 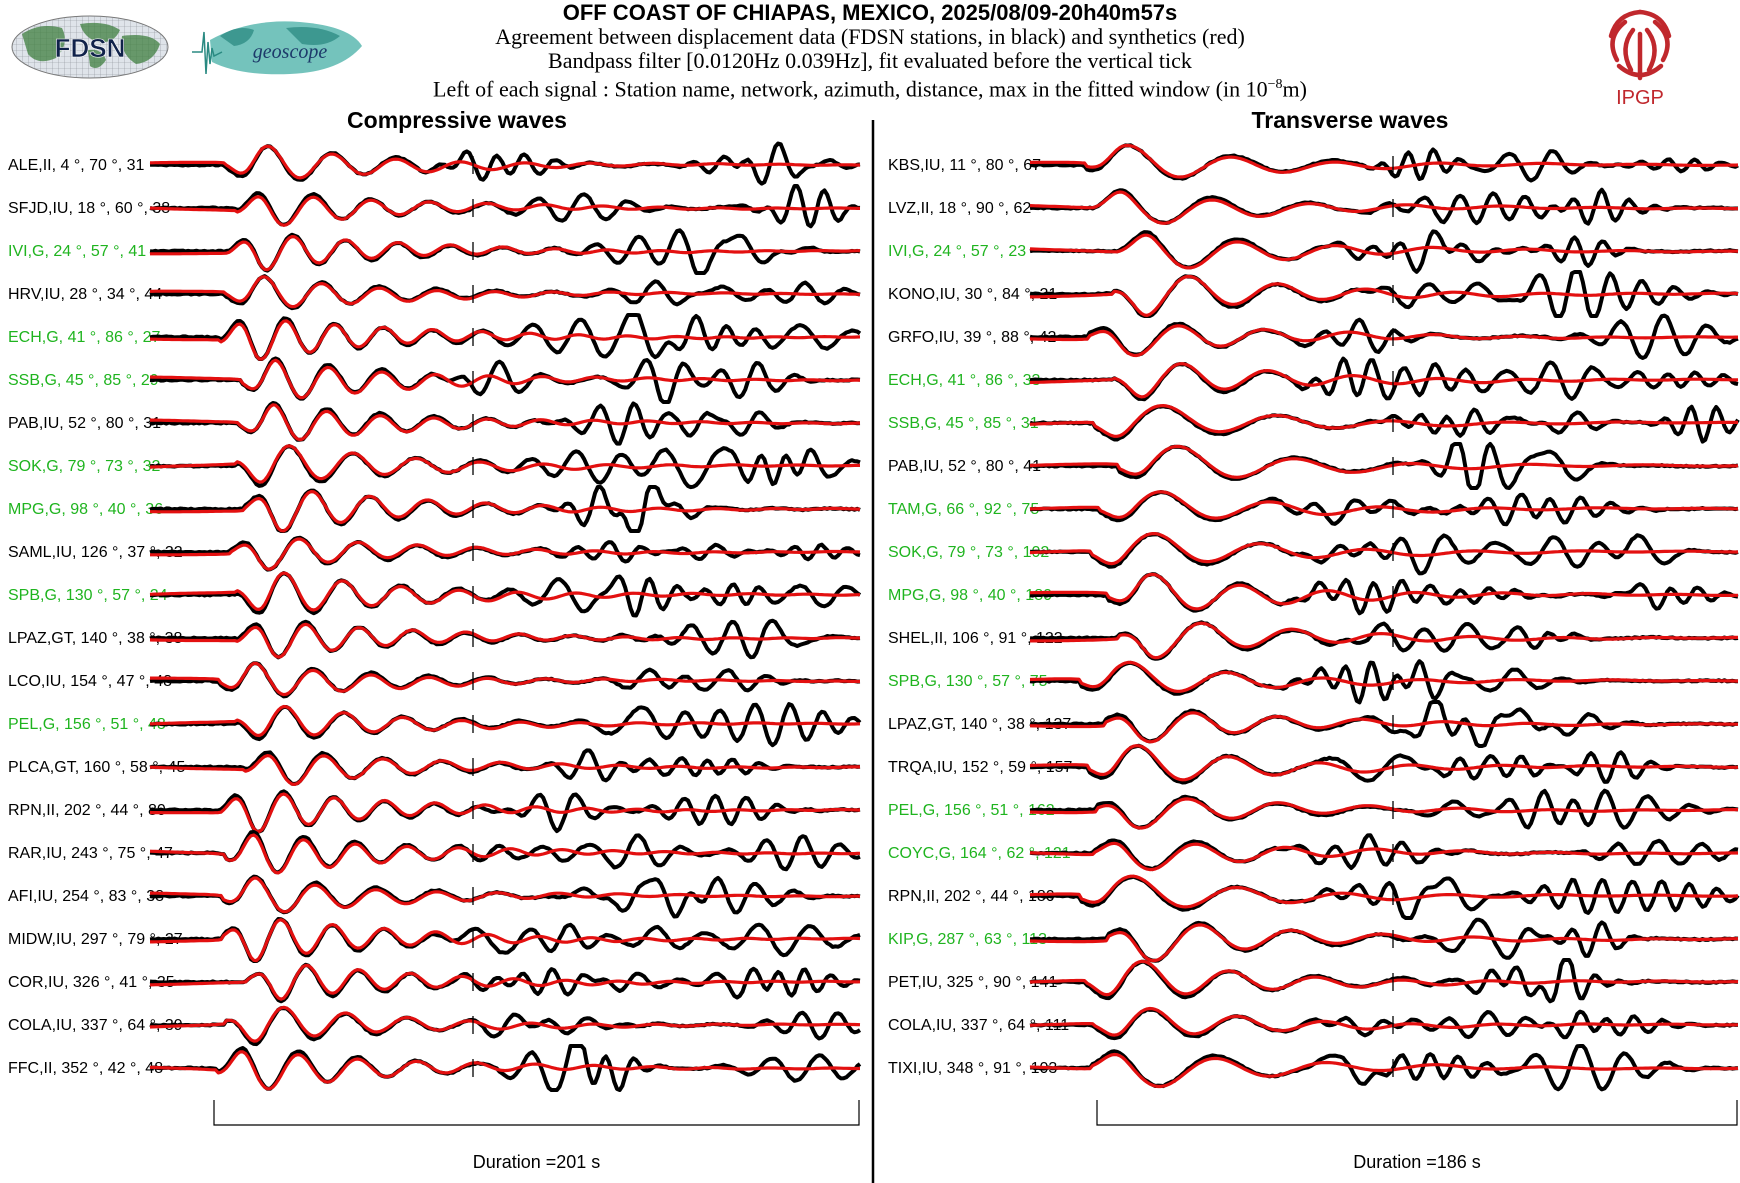 I want to click on station-label: COYC,G, 164 °, 62 °, 121, so click(x=979, y=853).